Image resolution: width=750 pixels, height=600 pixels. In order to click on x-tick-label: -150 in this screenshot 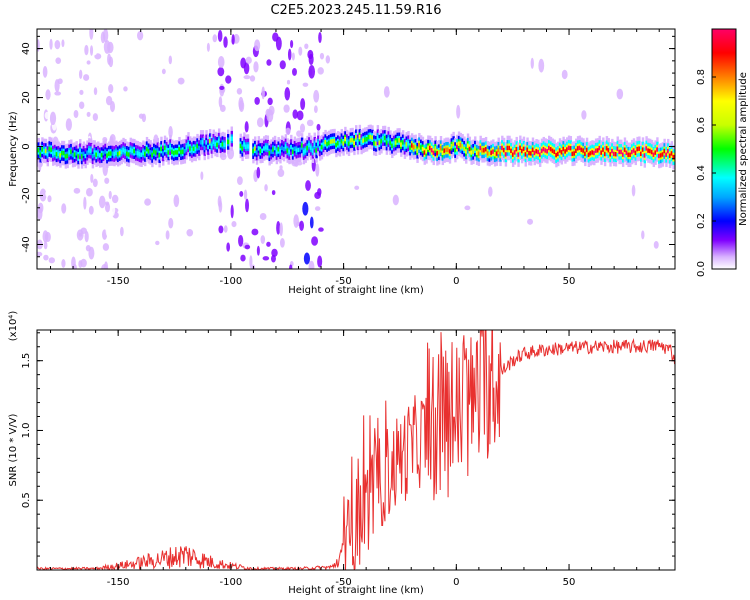, I will do `click(118, 281)`.